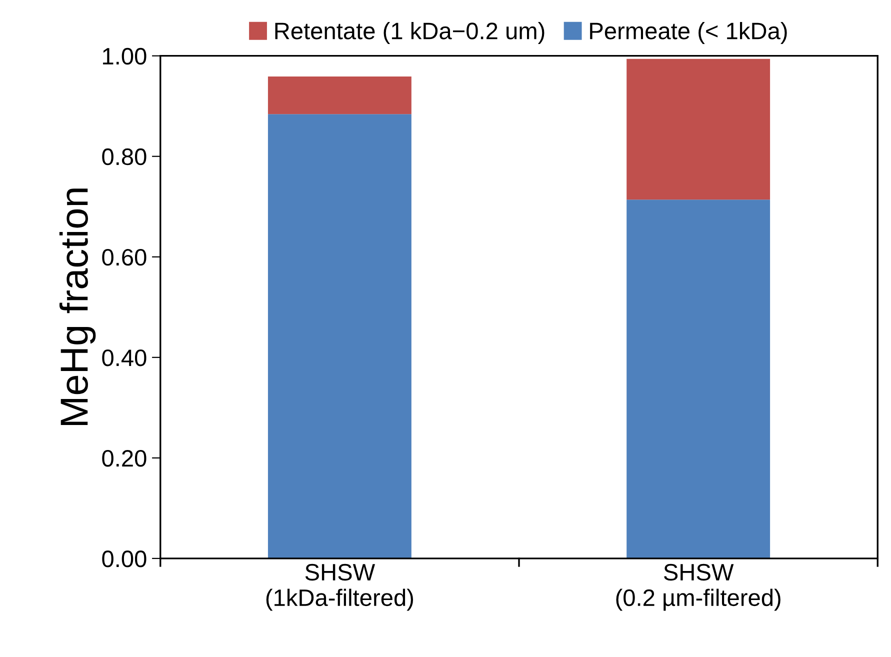 The image size is (891, 657). What do you see at coordinates (340, 587) in the screenshot?
I see `x-tick-label: SHSW (1kDa-filtered)` at bounding box center [340, 587].